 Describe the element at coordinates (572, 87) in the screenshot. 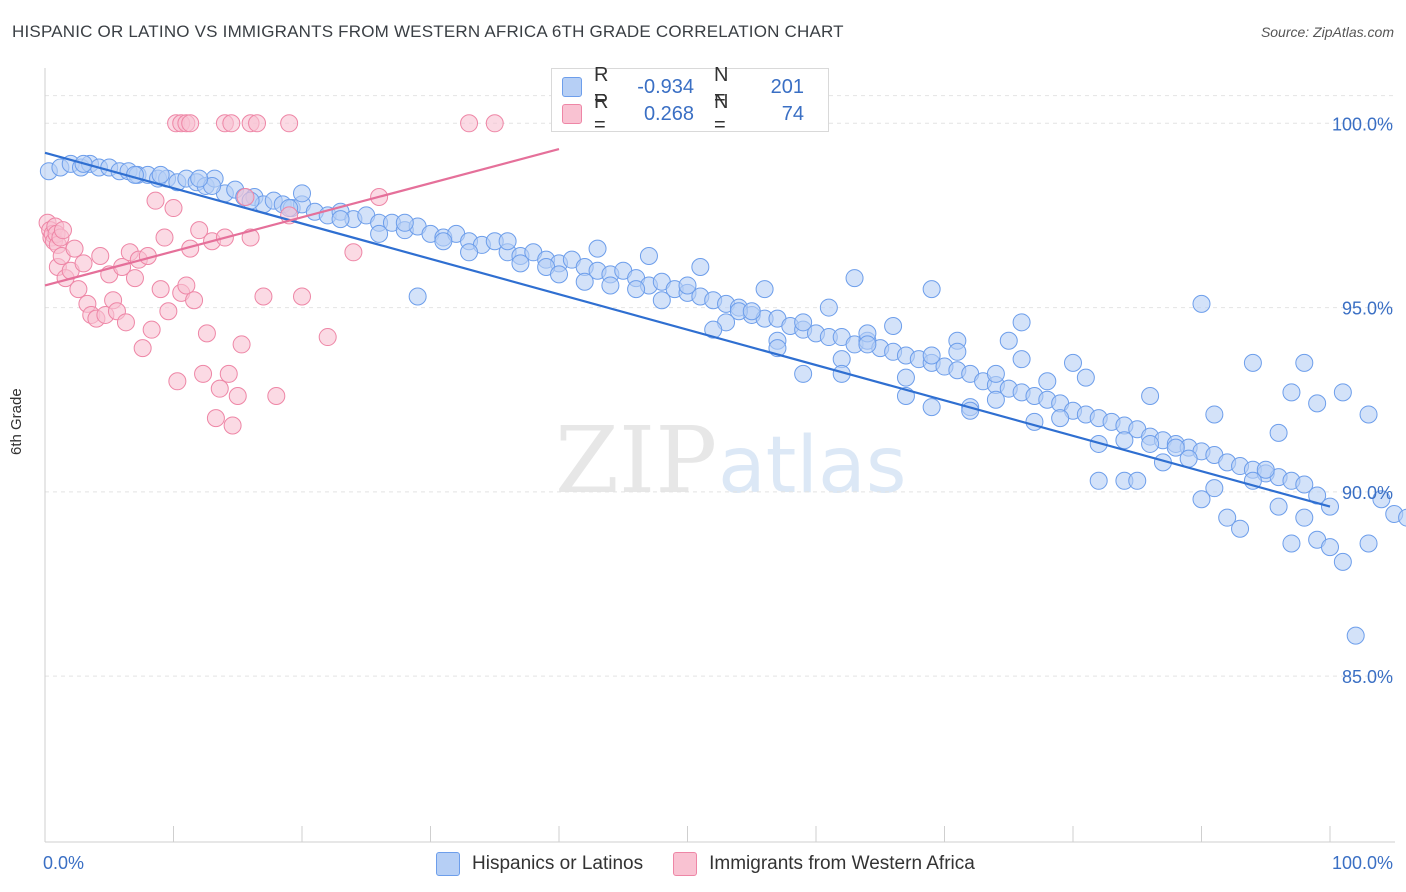

I see `swatch-blue` at that location.